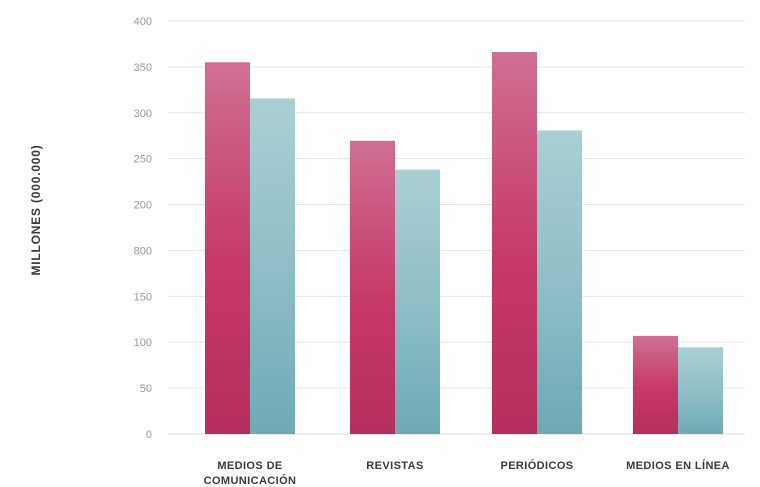 Image resolution: width=760 pixels, height=487 pixels. I want to click on y-tick-label: 100, so click(143, 343).